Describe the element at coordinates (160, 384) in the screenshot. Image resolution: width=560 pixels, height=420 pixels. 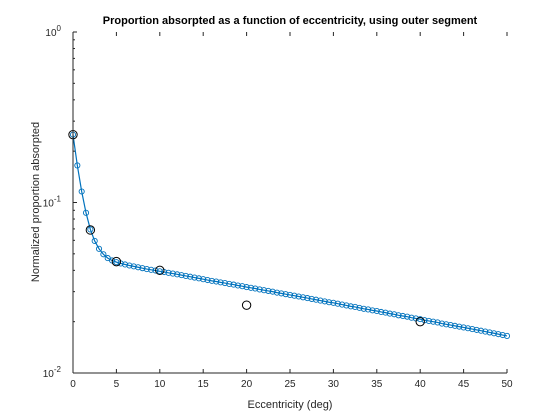
I see `x-tick-label: 10` at that location.